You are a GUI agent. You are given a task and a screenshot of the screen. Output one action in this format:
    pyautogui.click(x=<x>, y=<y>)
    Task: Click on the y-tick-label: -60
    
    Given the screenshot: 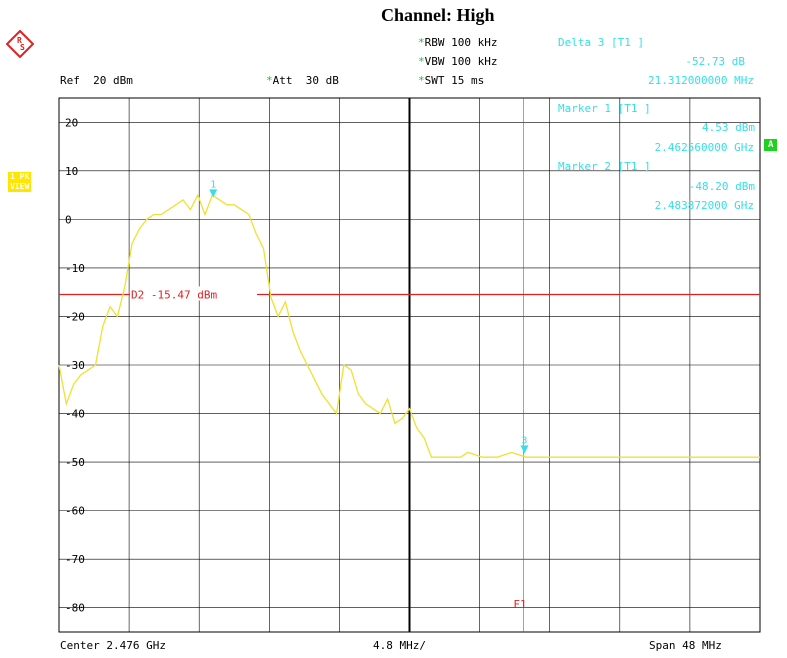 What is the action you would take?
    pyautogui.click(x=75, y=511)
    